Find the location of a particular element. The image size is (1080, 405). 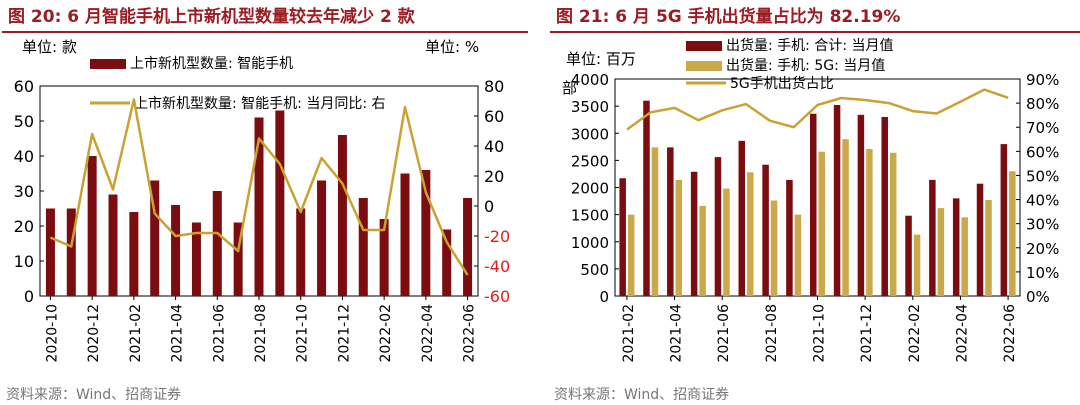

left-legend: 上市新机型数量: 智能手机上市新机型数量: 智能手机: 当月同比: 右 is located at coordinates (238, 83).